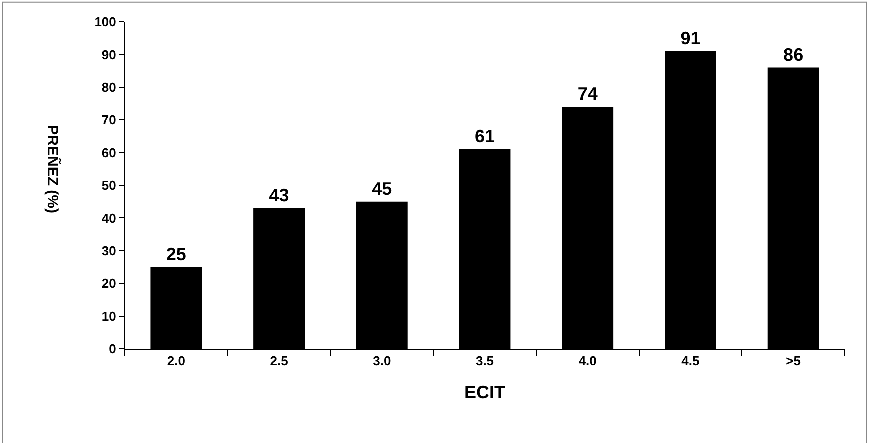 The width and height of the screenshot is (872, 443). I want to click on x-tick-label: 4.0, so click(587, 361).